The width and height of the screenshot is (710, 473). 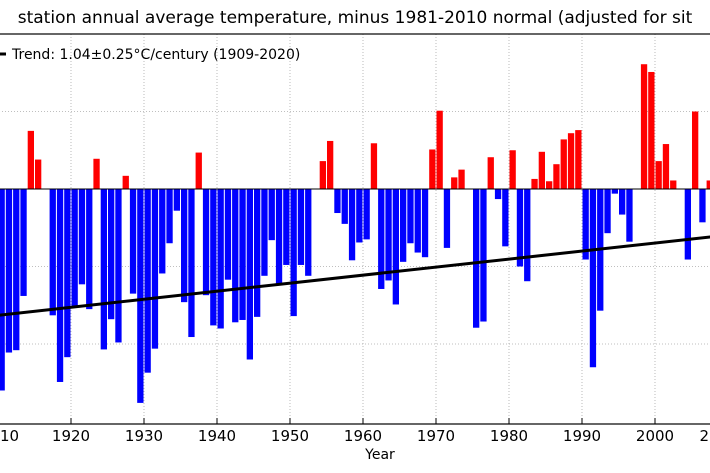 What do you see at coordinates (379, 455) in the screenshot?
I see `x-axis-label: Year` at bounding box center [379, 455].